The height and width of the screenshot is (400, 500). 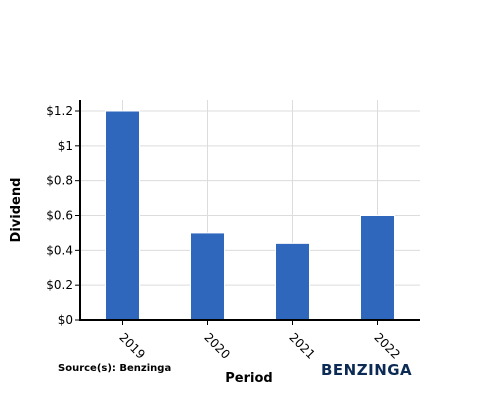 I want to click on y-tick-label: $1, so click(x=65, y=146).